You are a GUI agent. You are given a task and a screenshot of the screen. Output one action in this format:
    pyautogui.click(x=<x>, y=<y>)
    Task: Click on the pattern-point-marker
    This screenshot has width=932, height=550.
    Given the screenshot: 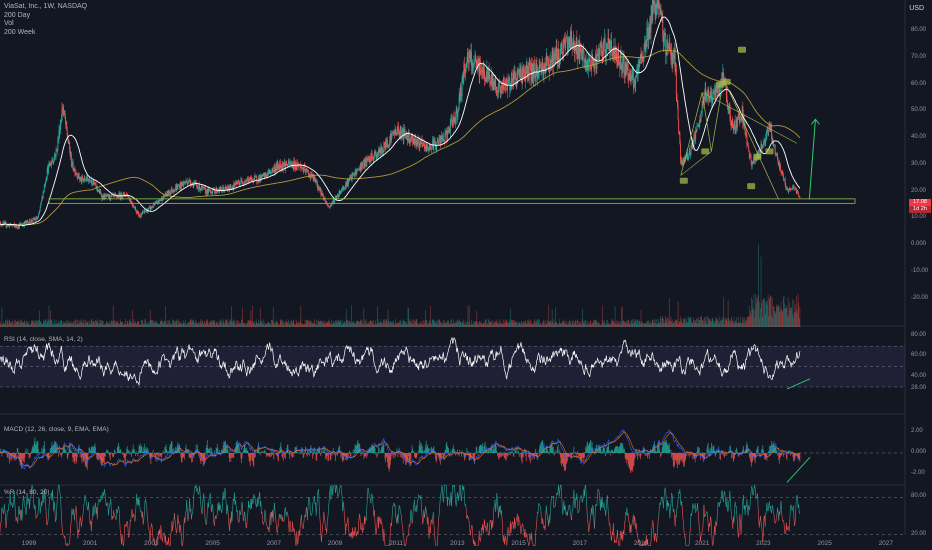 What is the action you would take?
    pyautogui.click(x=769, y=151)
    